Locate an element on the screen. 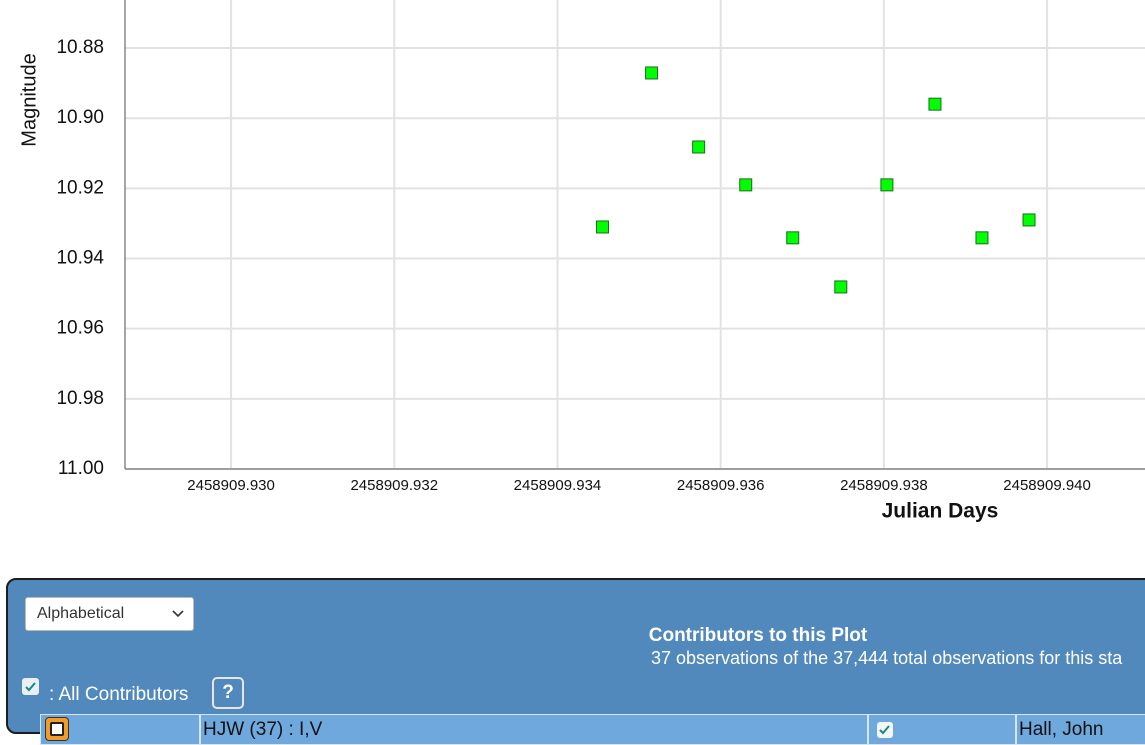  row-label: HJW (37) : I,V is located at coordinates (263, 729).